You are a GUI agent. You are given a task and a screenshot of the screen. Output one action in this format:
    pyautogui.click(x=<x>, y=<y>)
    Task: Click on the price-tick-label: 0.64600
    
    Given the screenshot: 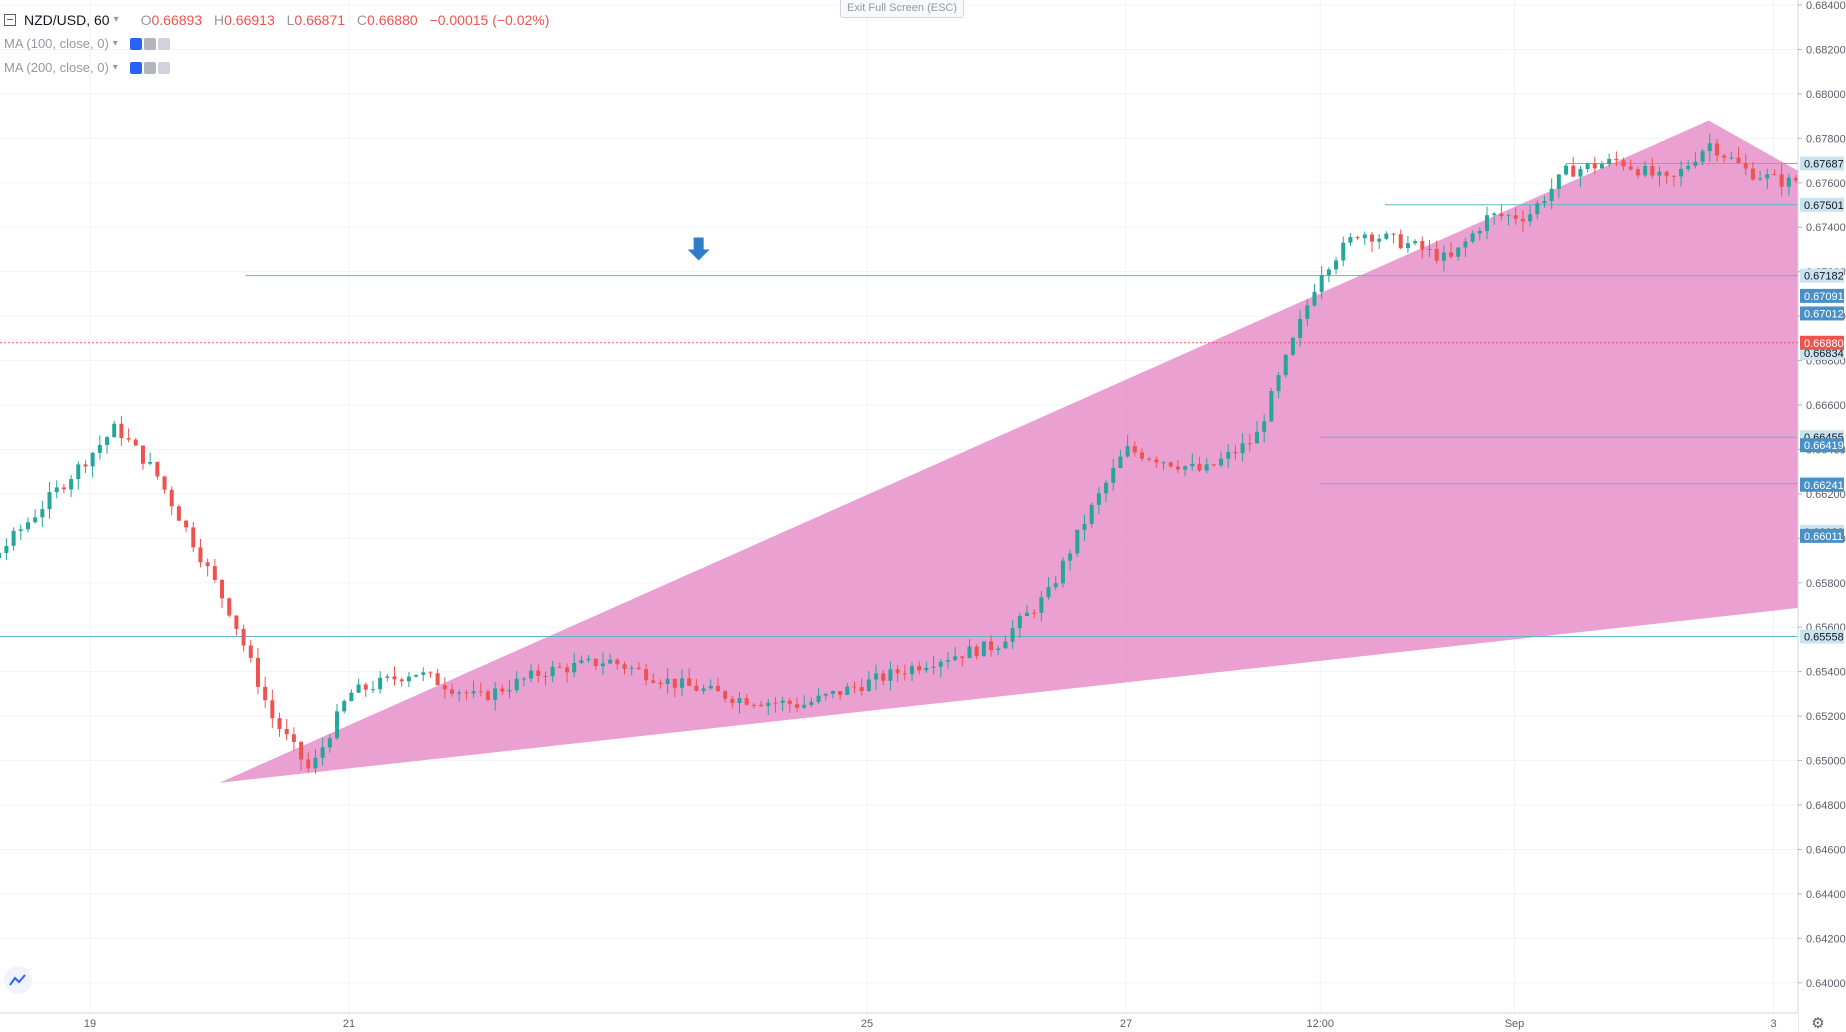 What is the action you would take?
    pyautogui.click(x=1826, y=850)
    